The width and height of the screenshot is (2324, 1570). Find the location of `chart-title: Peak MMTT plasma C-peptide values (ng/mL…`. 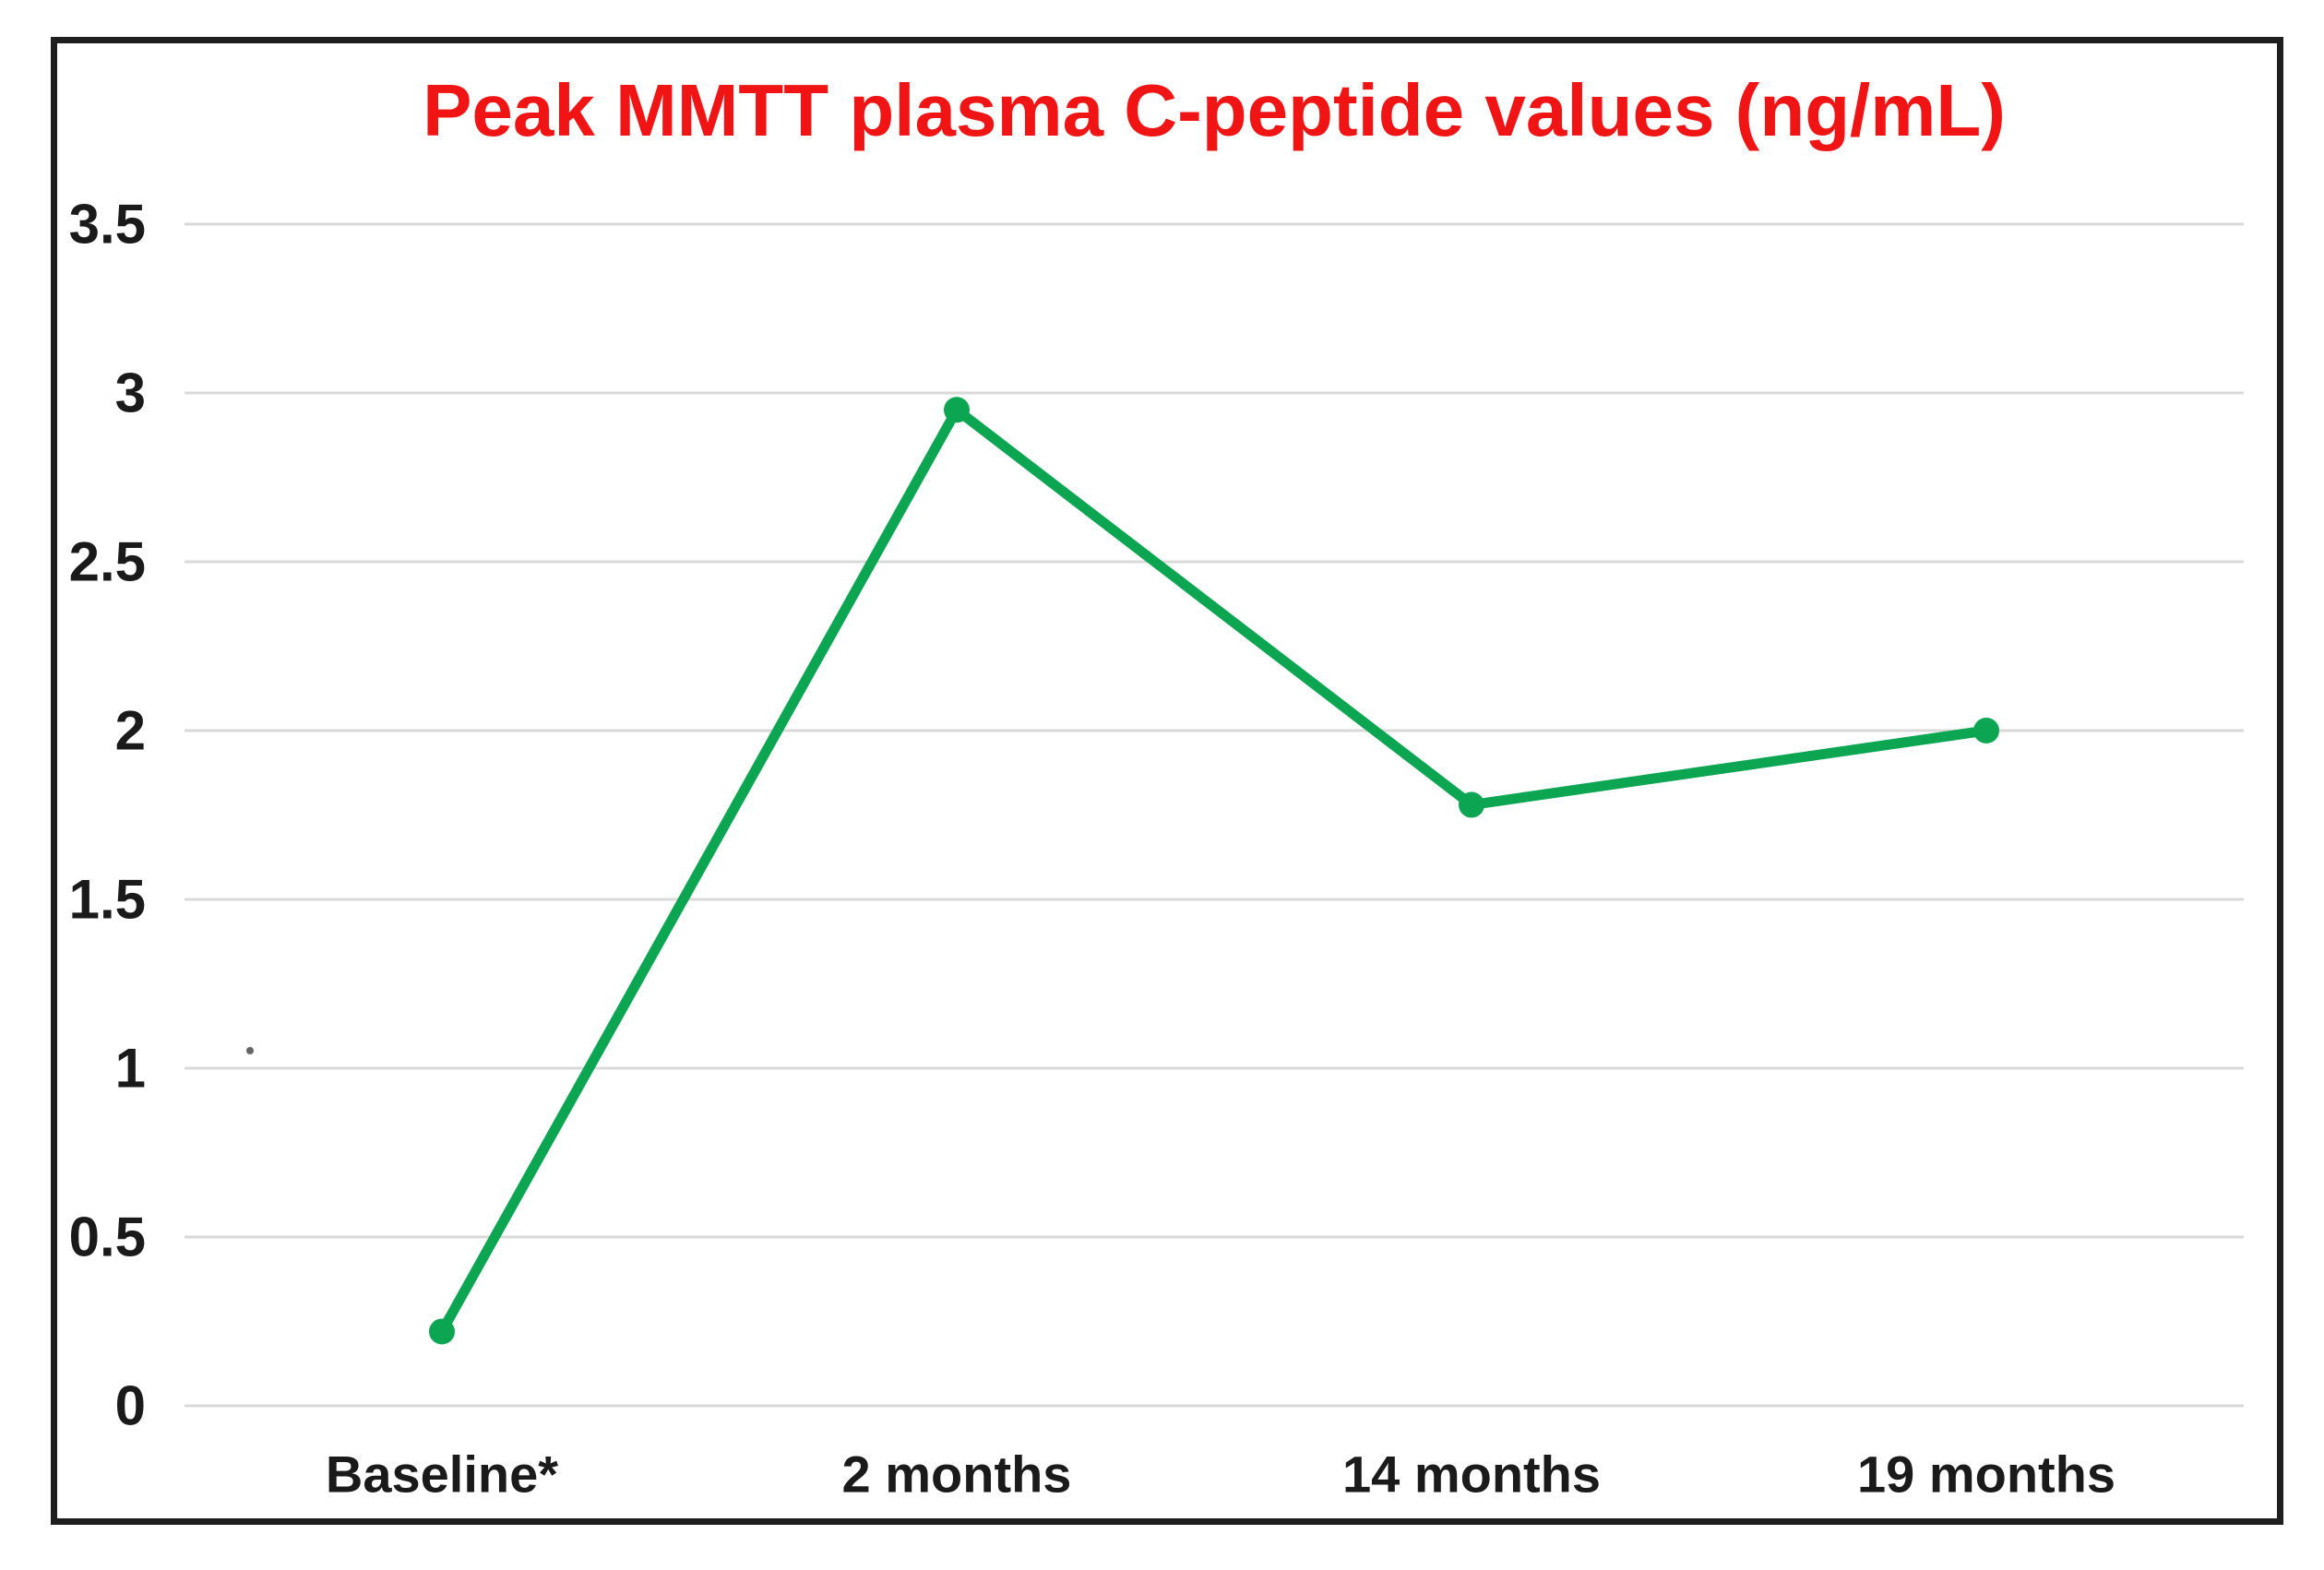

chart-title: Peak MMTT plasma C-peptide values (ng/mL… is located at coordinates (1214, 110).